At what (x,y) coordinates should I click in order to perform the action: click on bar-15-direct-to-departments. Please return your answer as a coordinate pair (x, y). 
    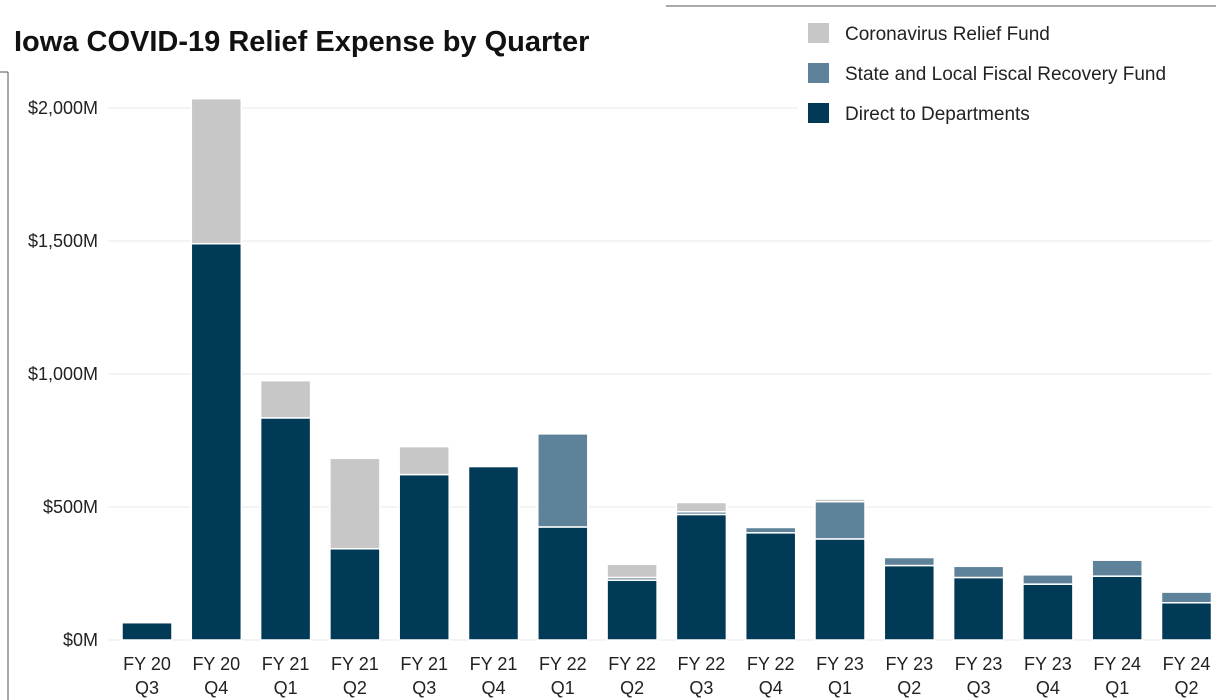
    Looking at the image, I should click on (1186, 621).